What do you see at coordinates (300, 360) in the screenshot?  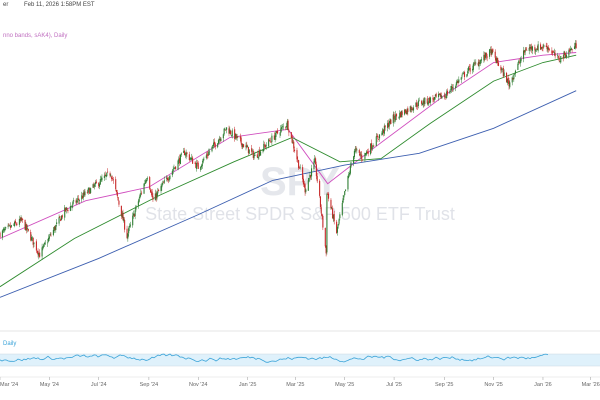 I see `rsi-panel` at bounding box center [300, 360].